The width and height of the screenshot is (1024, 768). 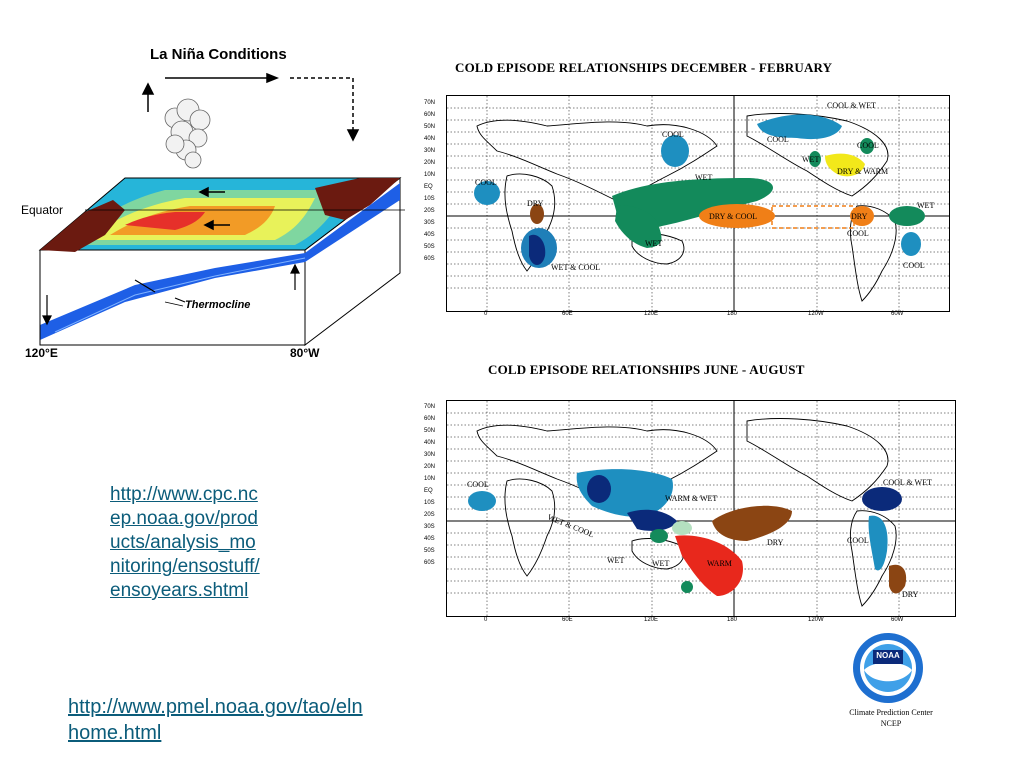 What do you see at coordinates (719, 563) in the screenshot?
I see `region-label: WARM` at bounding box center [719, 563].